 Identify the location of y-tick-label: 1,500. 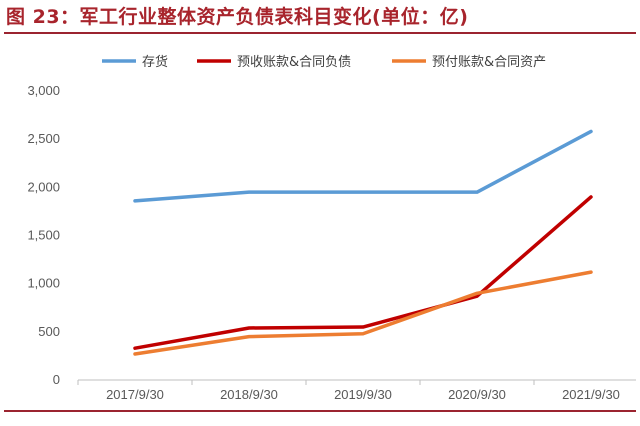
(43, 235).